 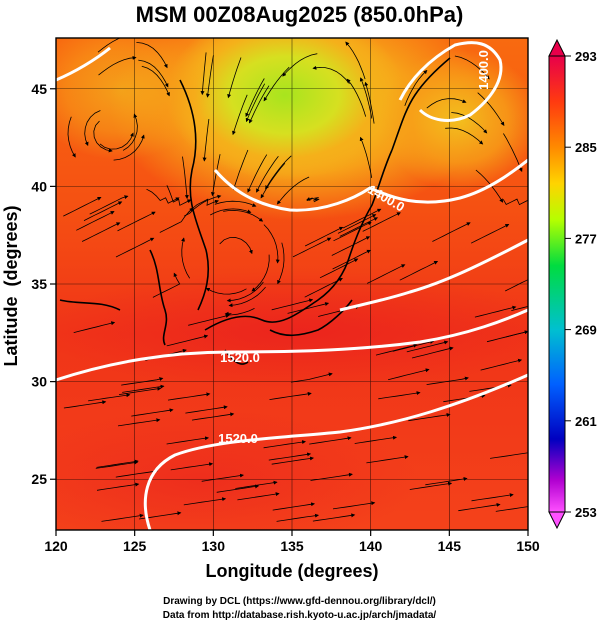 What do you see at coordinates (586, 147) in the screenshot?
I see `colorbar-tick-label: 285` at bounding box center [586, 147].